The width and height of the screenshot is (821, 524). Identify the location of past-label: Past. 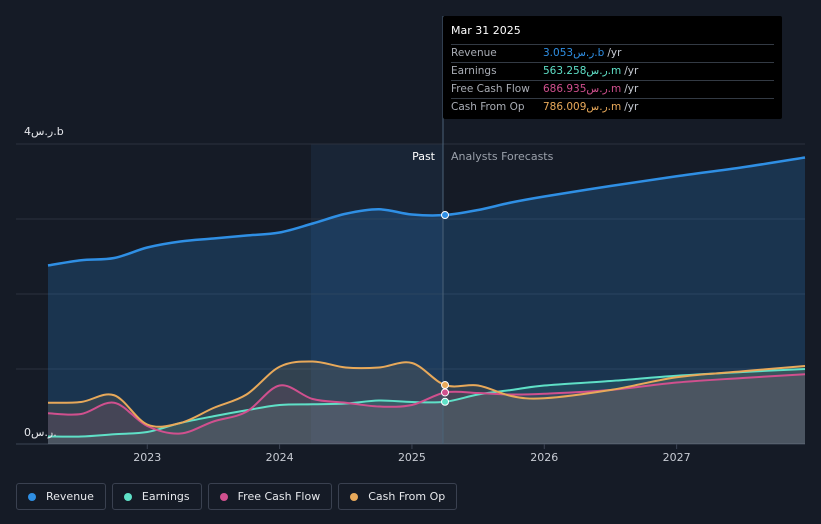
(424, 156).